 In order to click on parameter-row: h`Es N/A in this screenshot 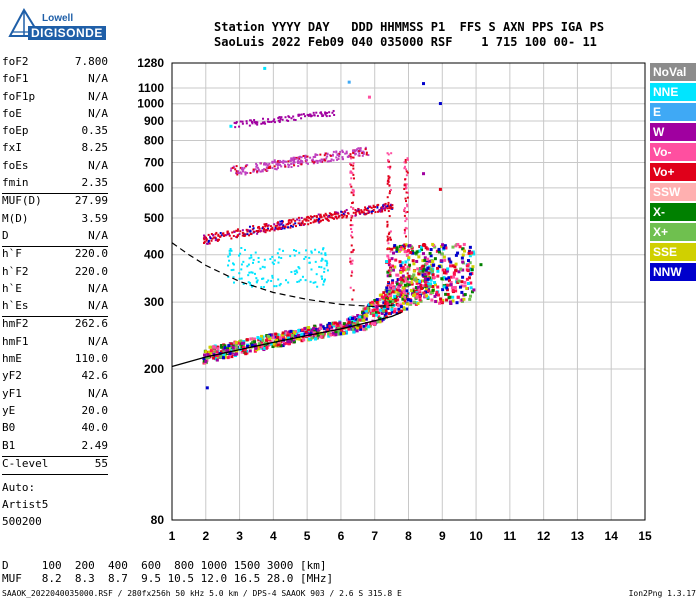, I will do `click(55, 307)`.